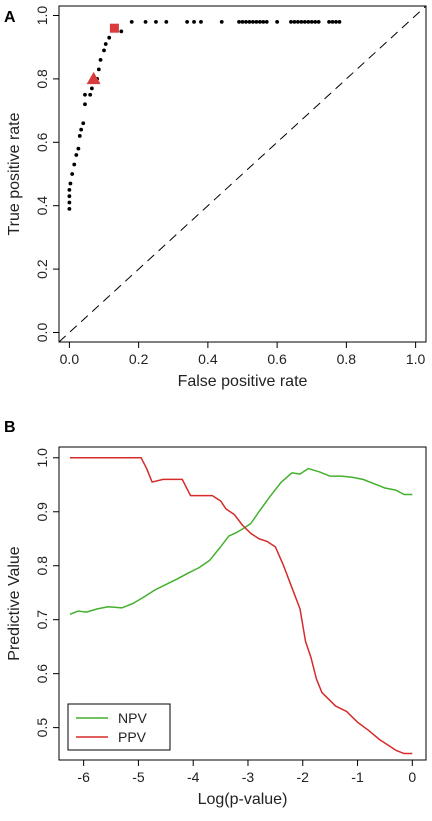  I want to click on y-tick-label: 0.7, so click(42, 620).